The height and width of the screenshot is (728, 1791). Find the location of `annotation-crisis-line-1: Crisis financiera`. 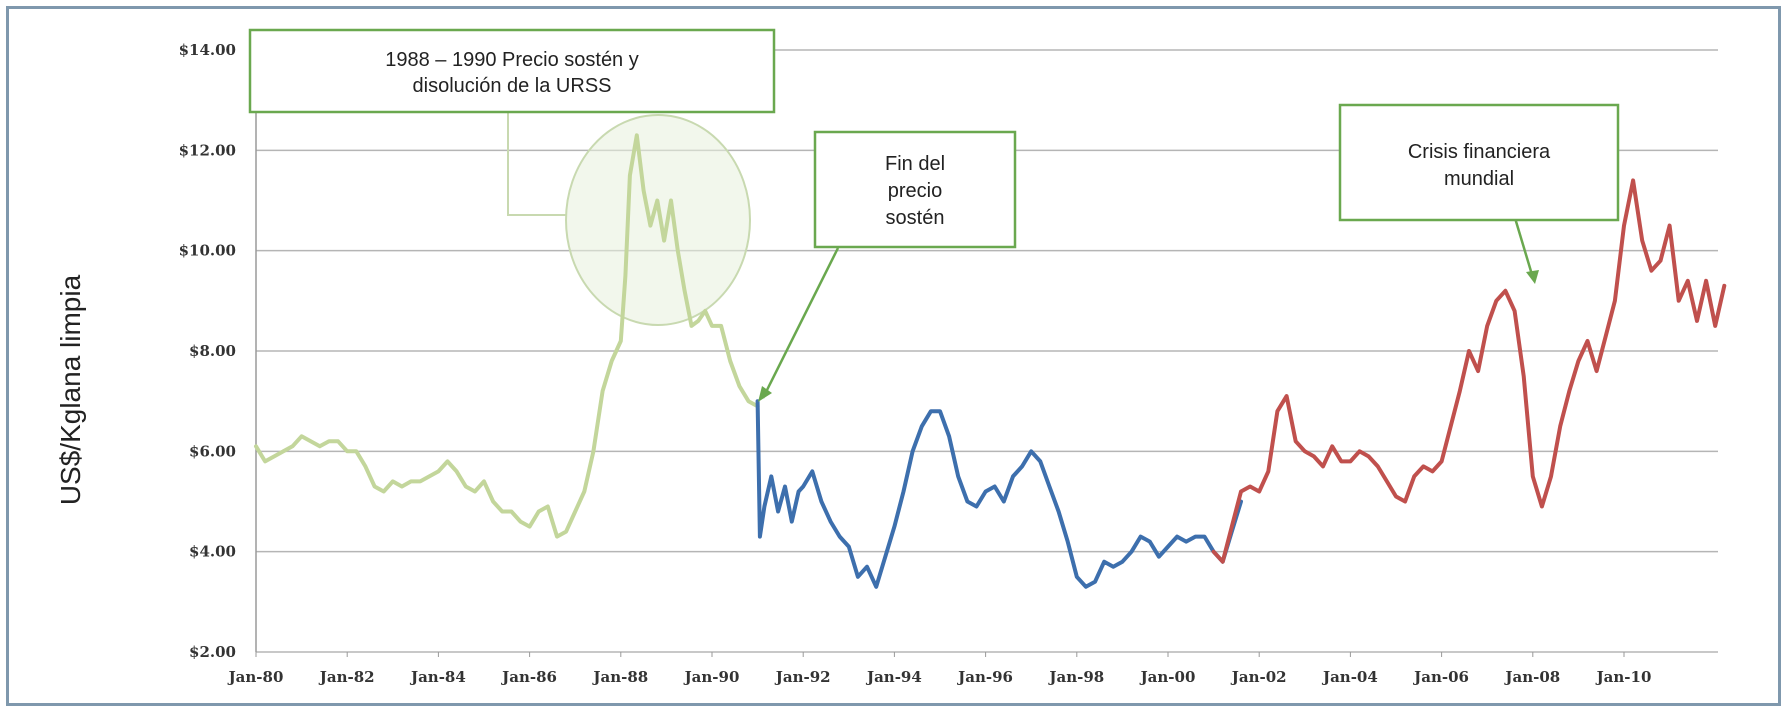

annotation-crisis-line-1: Crisis financiera is located at coordinates (1479, 152).